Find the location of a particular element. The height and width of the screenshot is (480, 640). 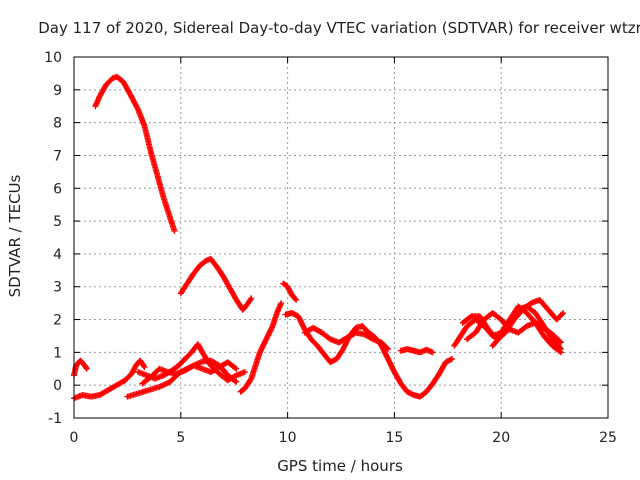

y-tick-label: 9 is located at coordinates (57, 91).